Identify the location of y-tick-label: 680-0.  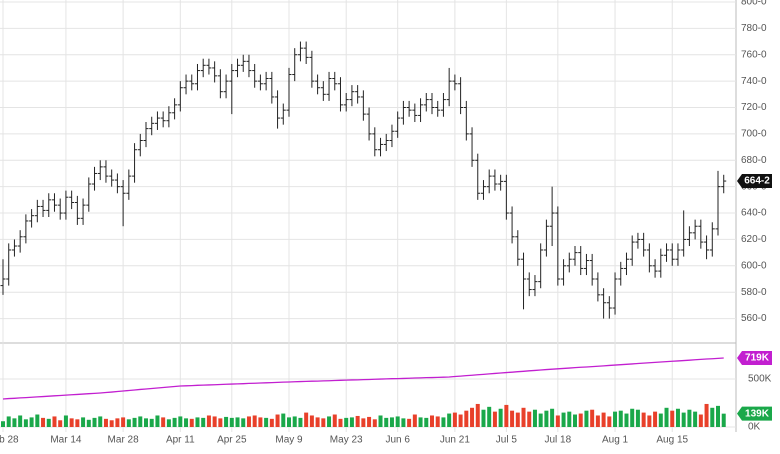
(754, 160).